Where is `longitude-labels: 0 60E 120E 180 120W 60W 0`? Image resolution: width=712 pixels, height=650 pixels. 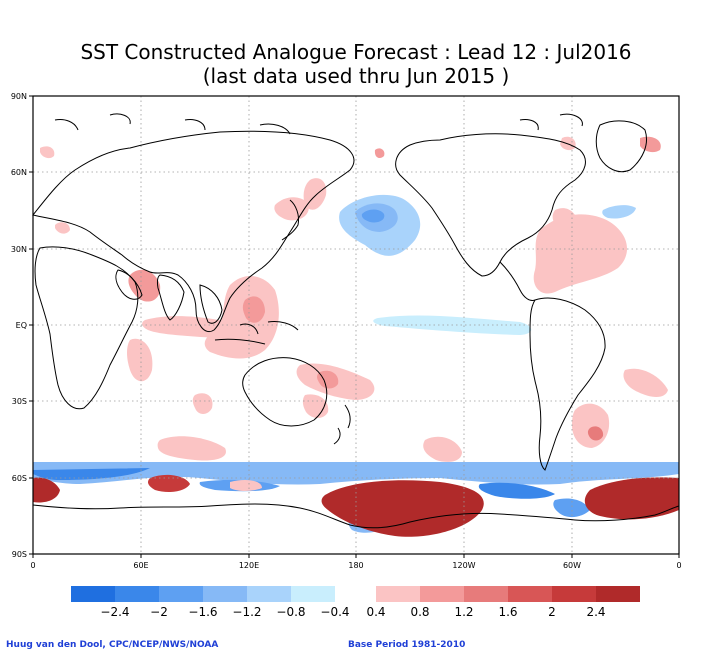 longitude-labels: 0 60E 120E 180 120W 60W 0 is located at coordinates (355, 565).